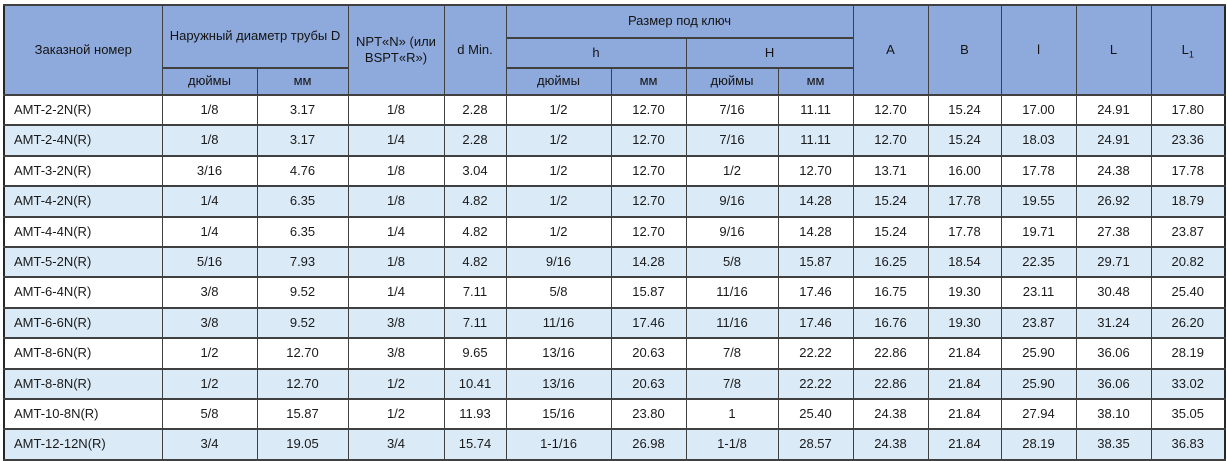 The image size is (1227, 461). What do you see at coordinates (558, 444) in the screenshot?
I see `value-cell: 1-1/16` at bounding box center [558, 444].